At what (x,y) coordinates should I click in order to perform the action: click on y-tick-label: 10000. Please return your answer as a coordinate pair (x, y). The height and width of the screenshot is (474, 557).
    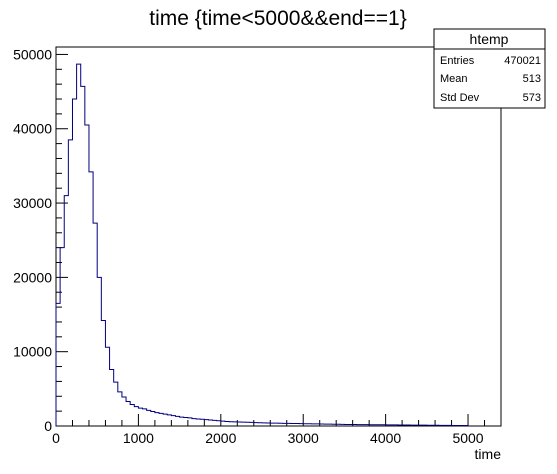
    Looking at the image, I should click on (32, 352).